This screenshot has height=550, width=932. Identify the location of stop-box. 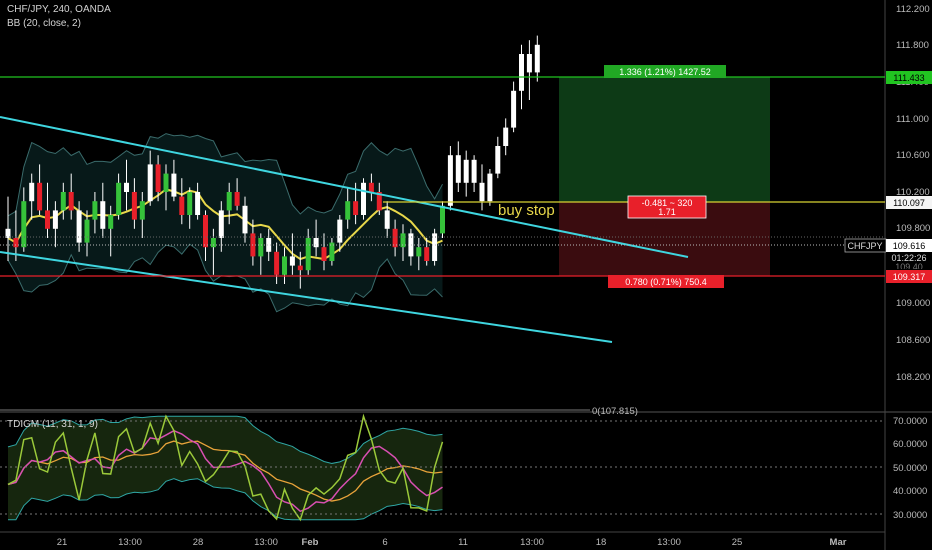
(666, 281).